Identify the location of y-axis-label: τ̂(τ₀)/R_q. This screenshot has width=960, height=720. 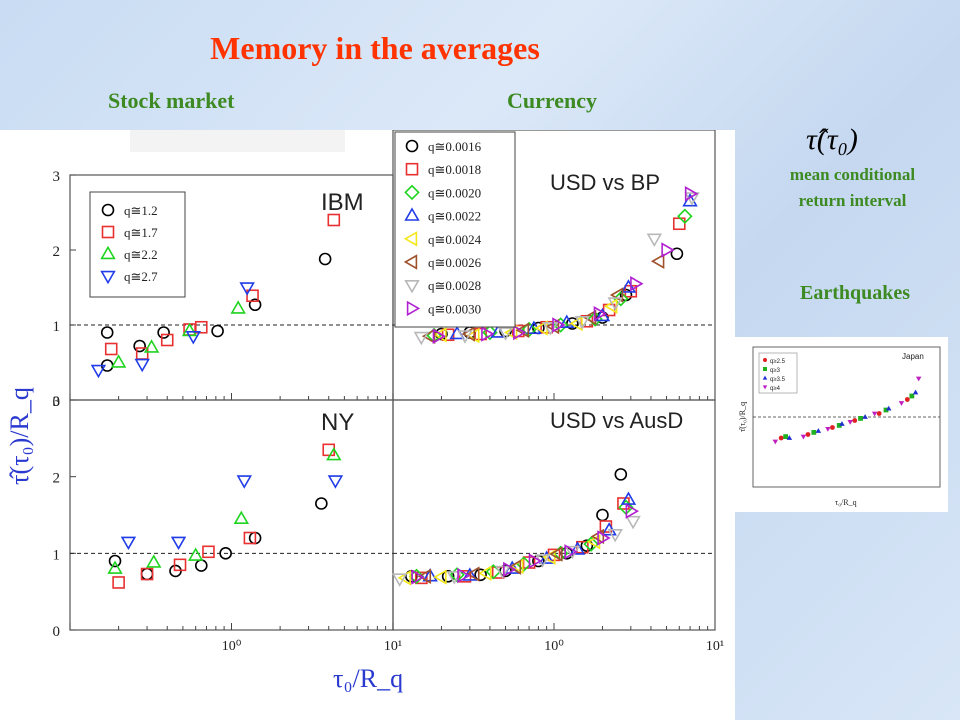
(19, 436).